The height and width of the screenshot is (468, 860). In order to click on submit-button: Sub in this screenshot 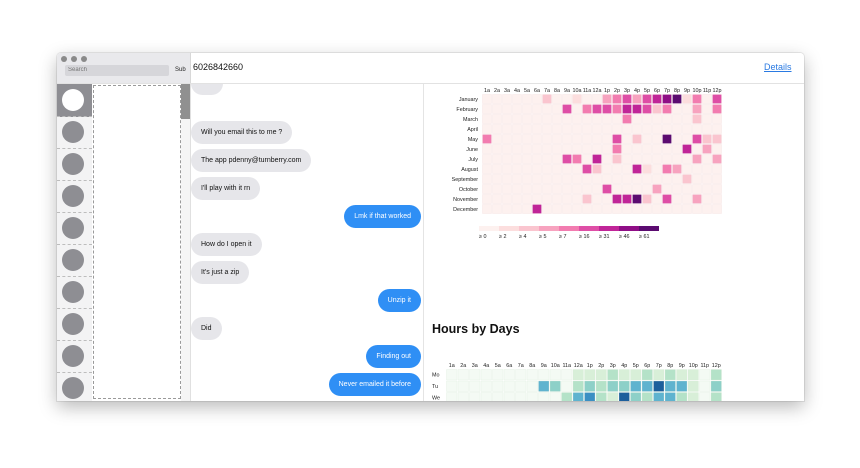, I will do `click(180, 70)`.